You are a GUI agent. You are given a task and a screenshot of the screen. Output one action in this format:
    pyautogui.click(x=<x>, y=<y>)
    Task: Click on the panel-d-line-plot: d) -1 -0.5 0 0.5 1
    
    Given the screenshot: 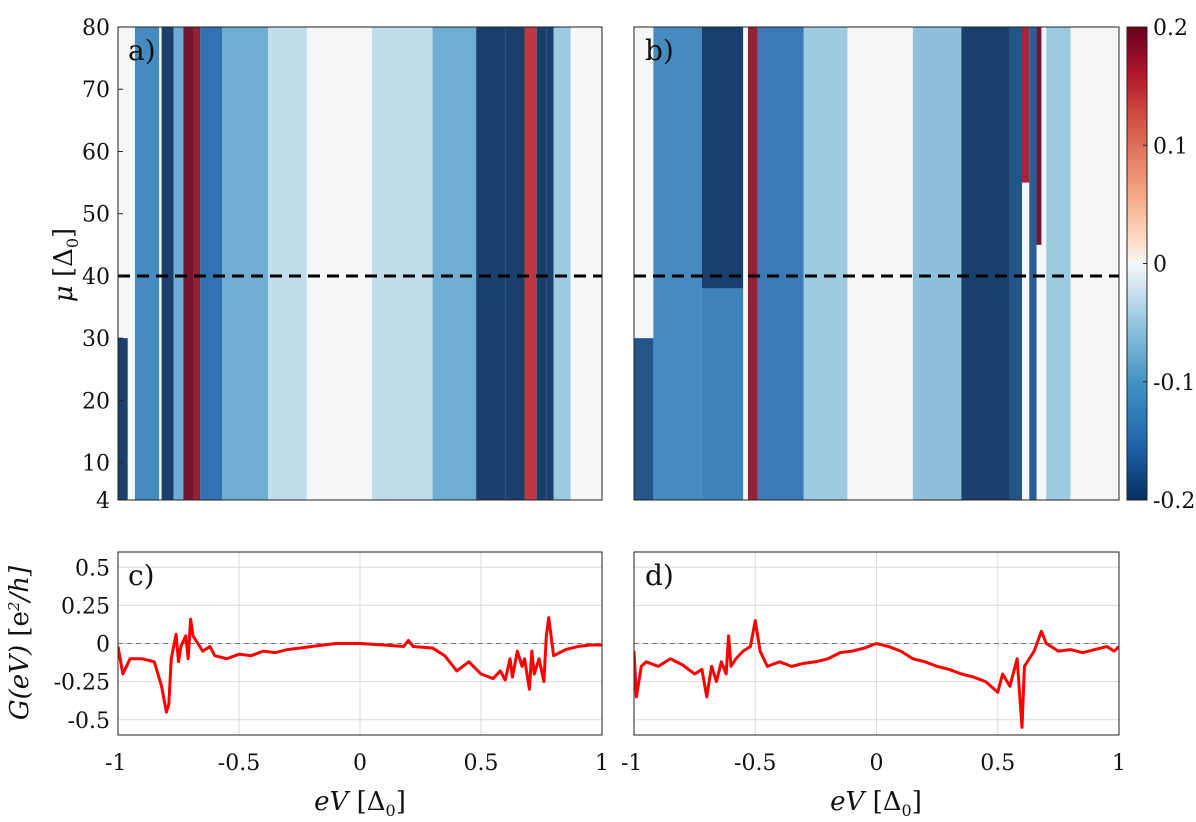 What is the action you would take?
    pyautogui.click(x=873, y=663)
    